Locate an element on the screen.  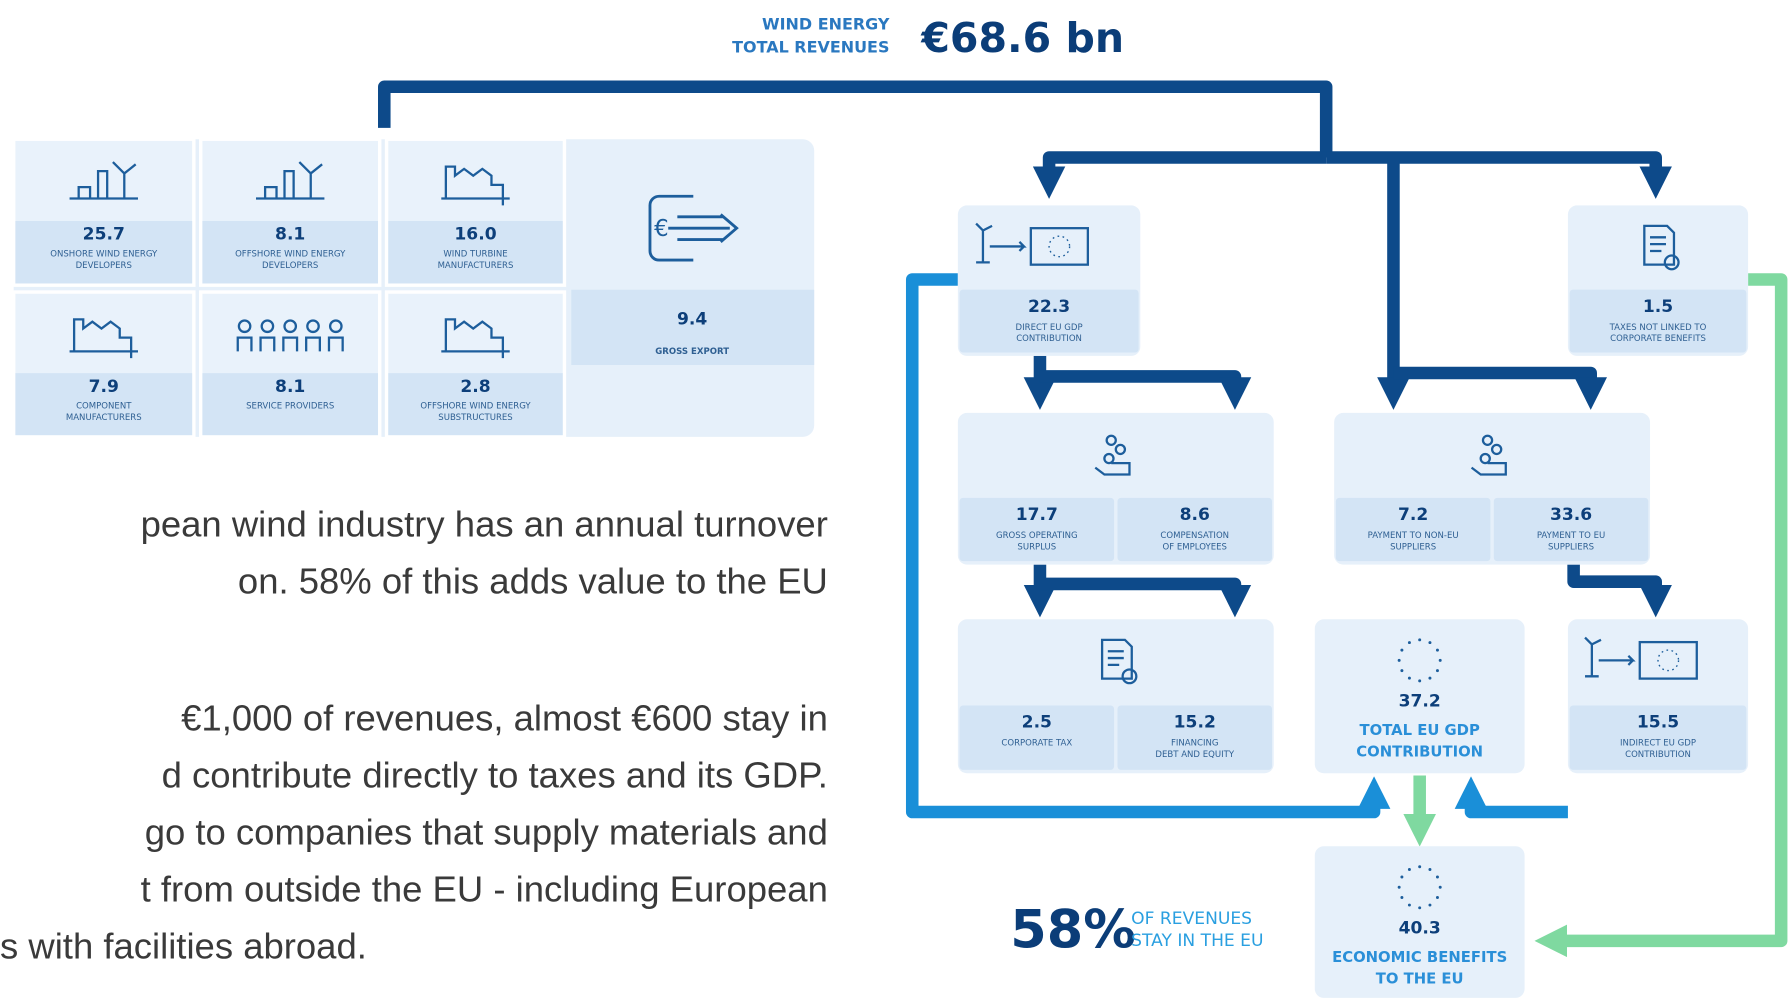
share-value: 58% is located at coordinates (1073, 930).